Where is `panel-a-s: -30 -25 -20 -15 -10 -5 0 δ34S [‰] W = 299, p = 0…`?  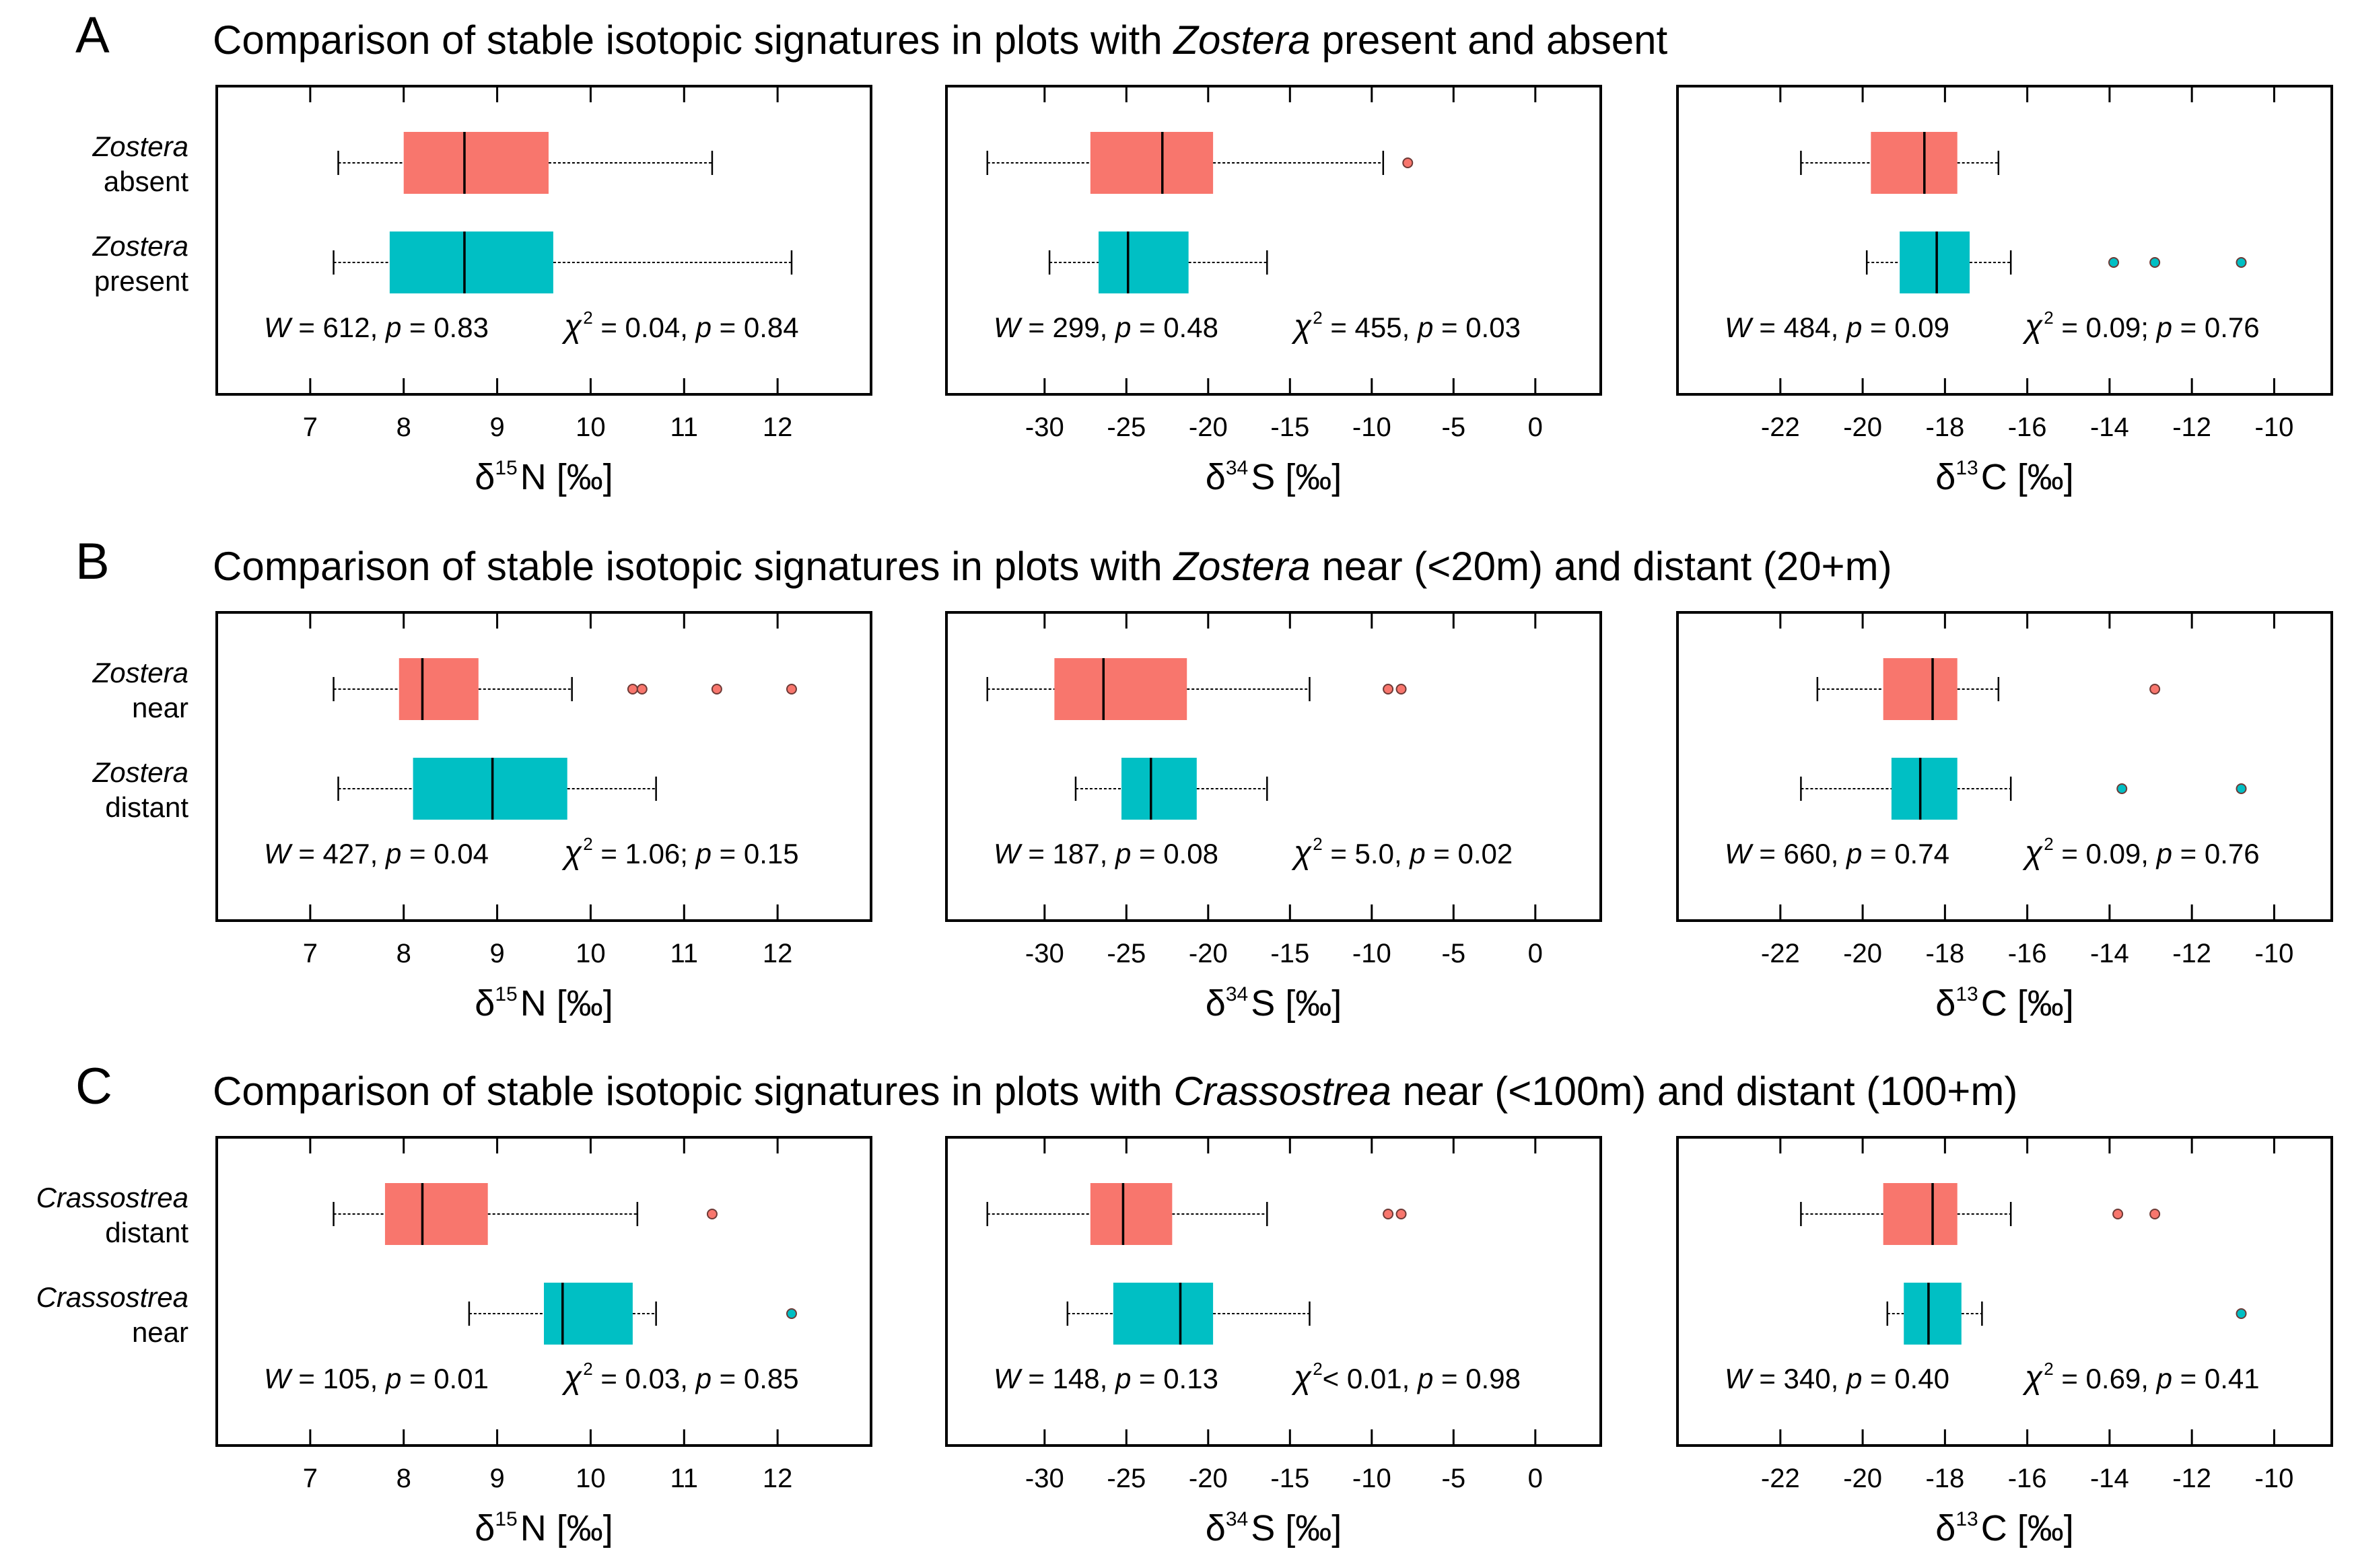
panel-a-s: -30 -25 -20 -15 -10 -5 0 δ34S [‰] W = 299, p = 0… is located at coordinates (1273, 291).